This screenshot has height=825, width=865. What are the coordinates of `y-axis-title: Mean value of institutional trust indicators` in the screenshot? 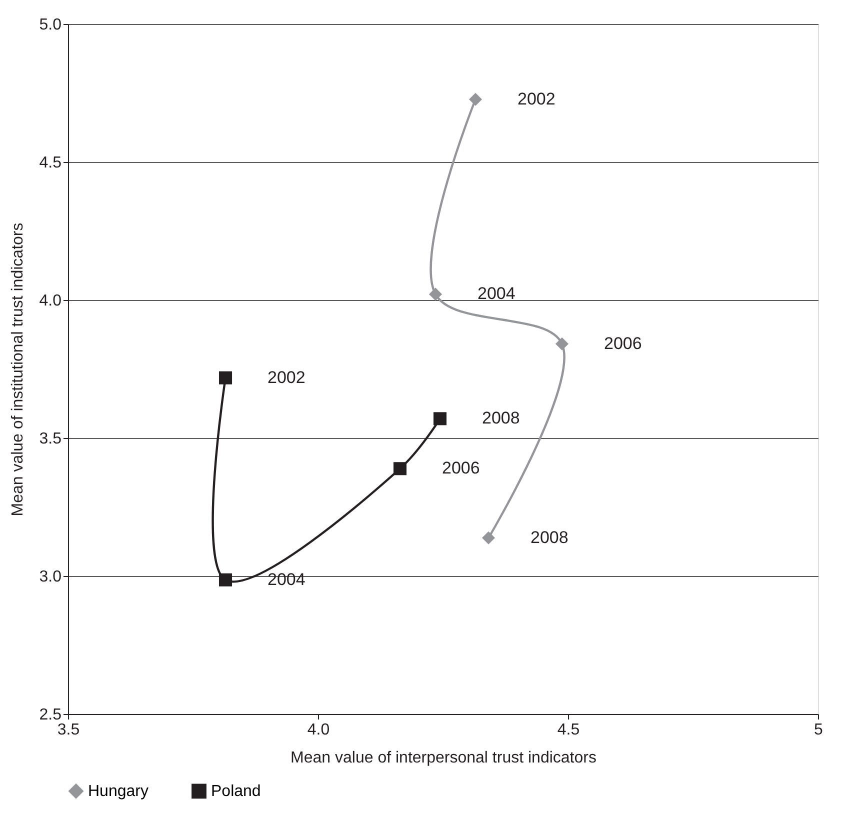 It's located at (17, 369).